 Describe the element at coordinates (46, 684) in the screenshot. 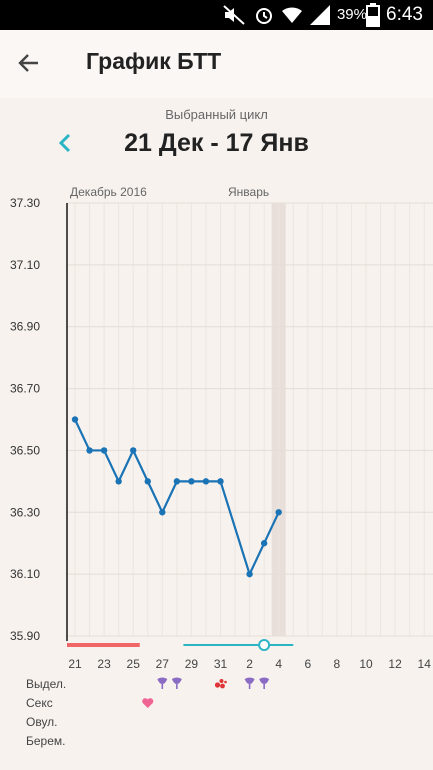

I see `row-label-discharge: Выдел.` at that location.